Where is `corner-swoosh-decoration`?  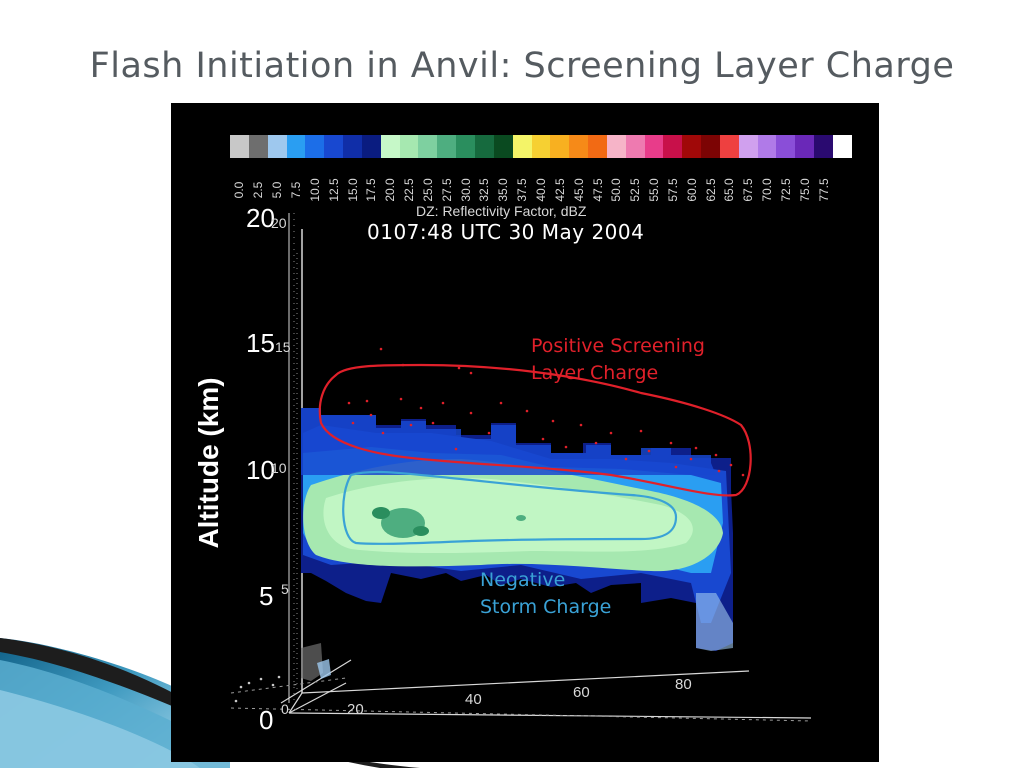 corner-swoosh-decoration is located at coordinates (210, 703).